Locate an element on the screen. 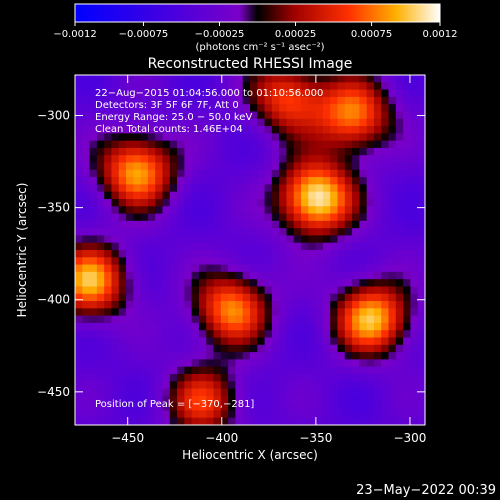 The width and height of the screenshot is (500, 500). colorbar-tick-label: 0.00025 is located at coordinates (295, 34).